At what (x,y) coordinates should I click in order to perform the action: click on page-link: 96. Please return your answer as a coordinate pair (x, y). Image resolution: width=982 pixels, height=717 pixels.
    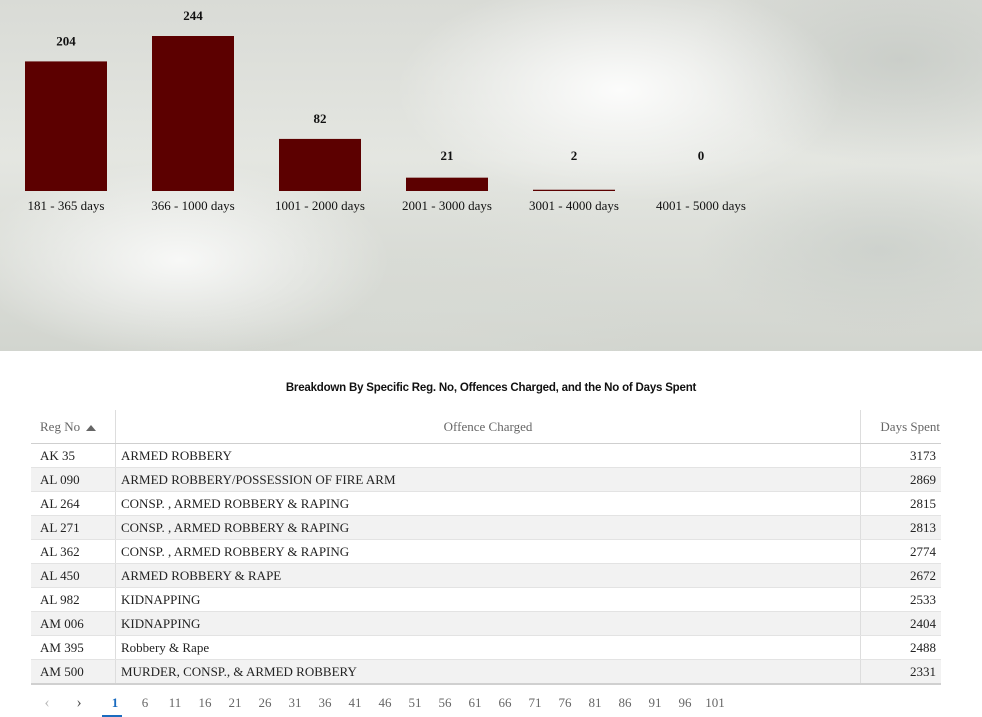
    Looking at the image, I should click on (685, 702).